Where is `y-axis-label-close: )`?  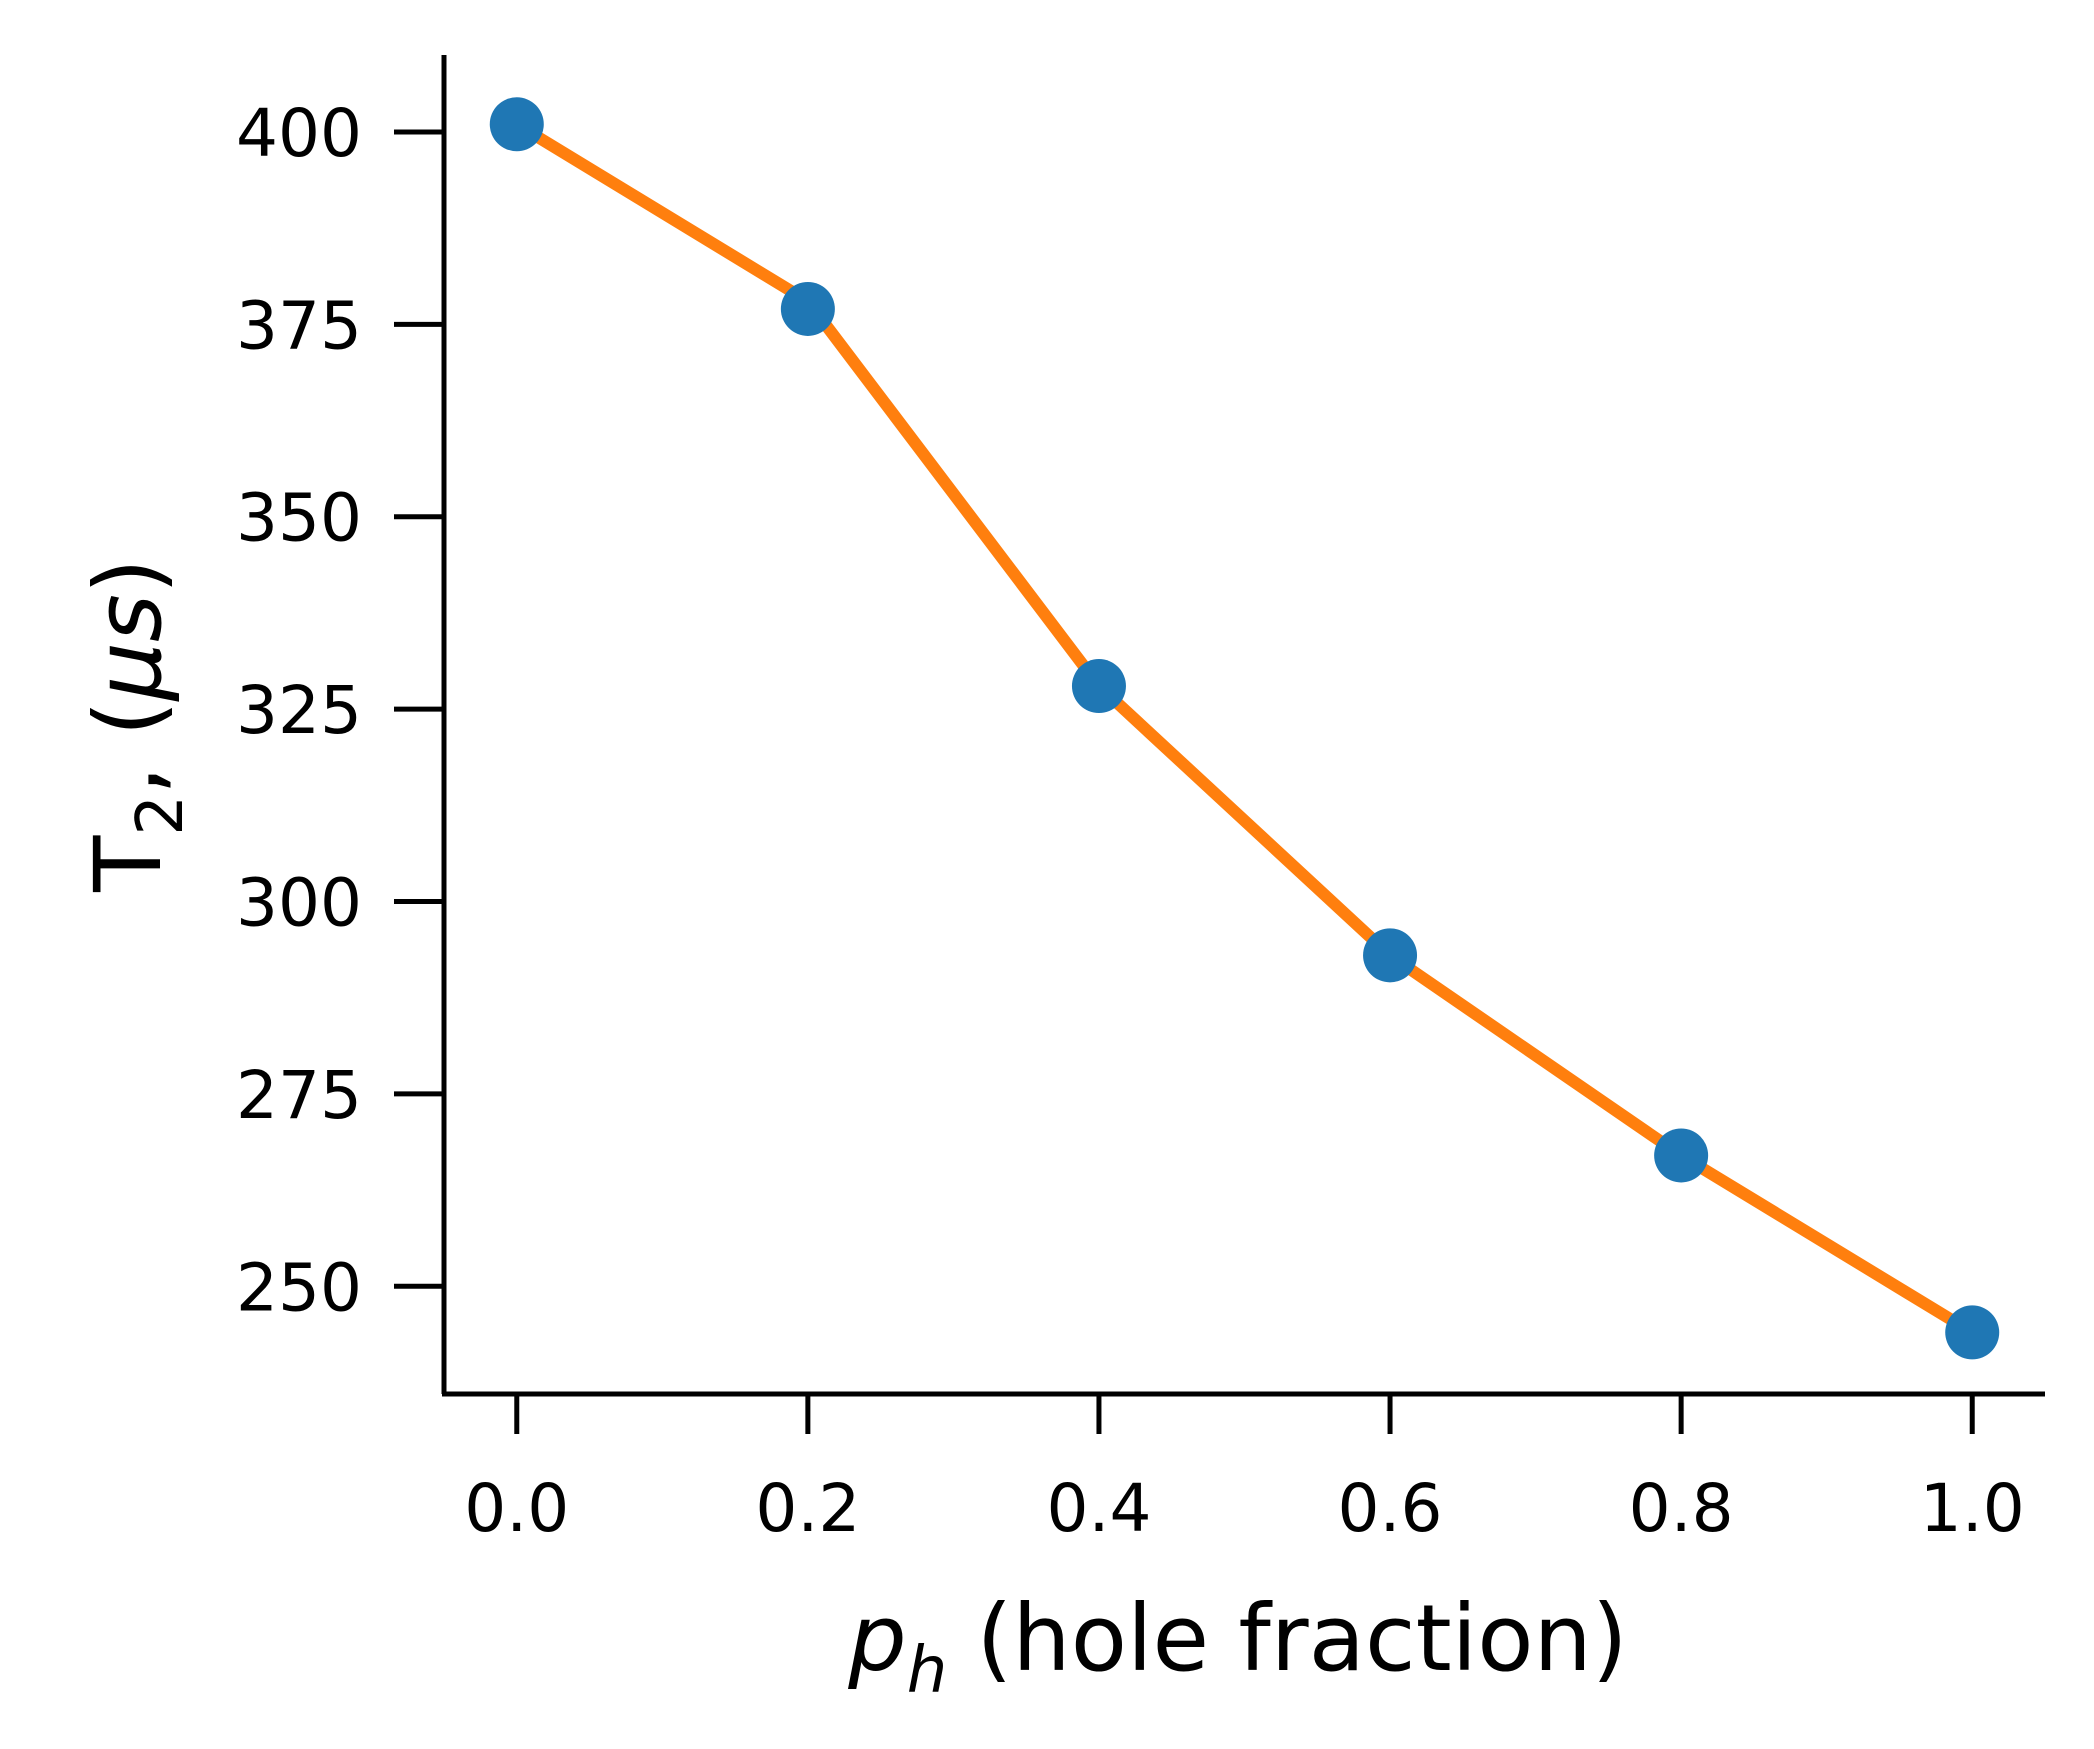
y-axis-label-close: ) is located at coordinates (128, 576).